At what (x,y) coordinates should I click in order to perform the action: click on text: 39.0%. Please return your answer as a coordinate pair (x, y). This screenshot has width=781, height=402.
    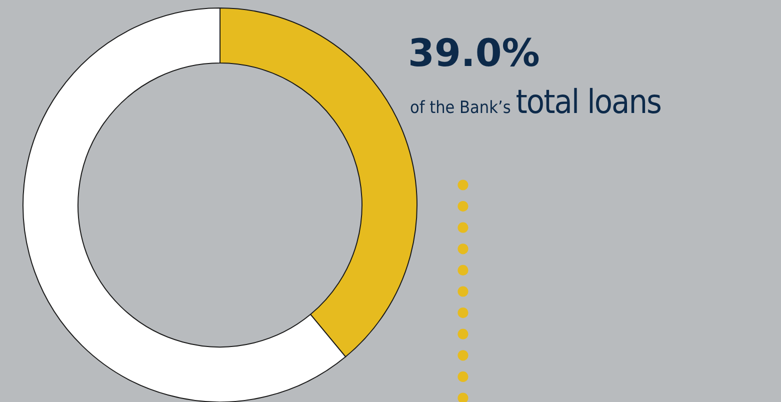
    Looking at the image, I should click on (474, 53).